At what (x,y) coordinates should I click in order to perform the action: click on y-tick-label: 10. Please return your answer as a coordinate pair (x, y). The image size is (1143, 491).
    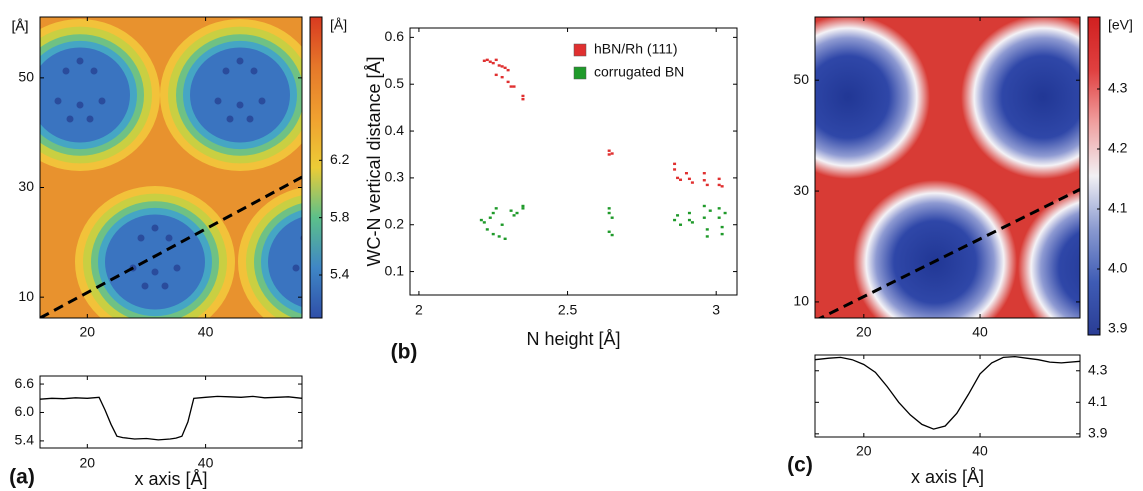
    Looking at the image, I should click on (801, 301).